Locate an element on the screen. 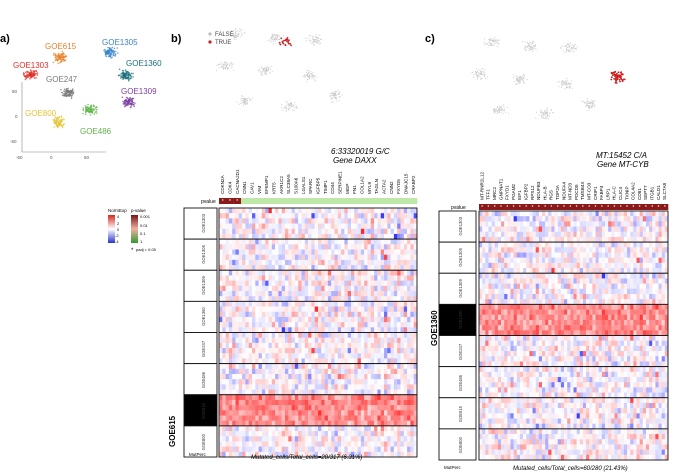  row-label: GOE486 is located at coordinates (203, 379).